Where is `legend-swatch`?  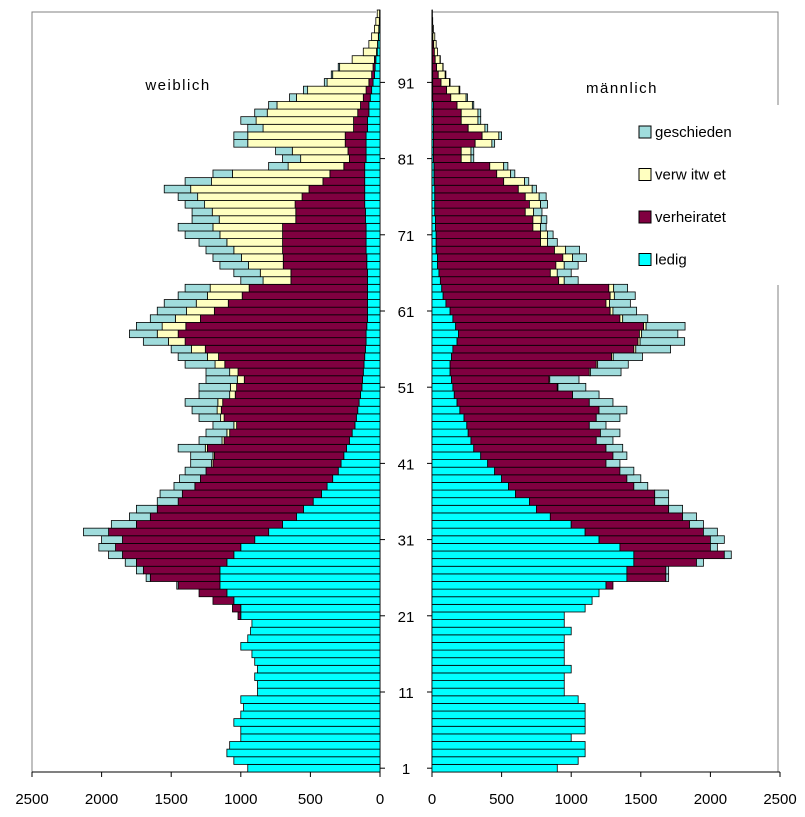 legend-swatch is located at coordinates (645, 259).